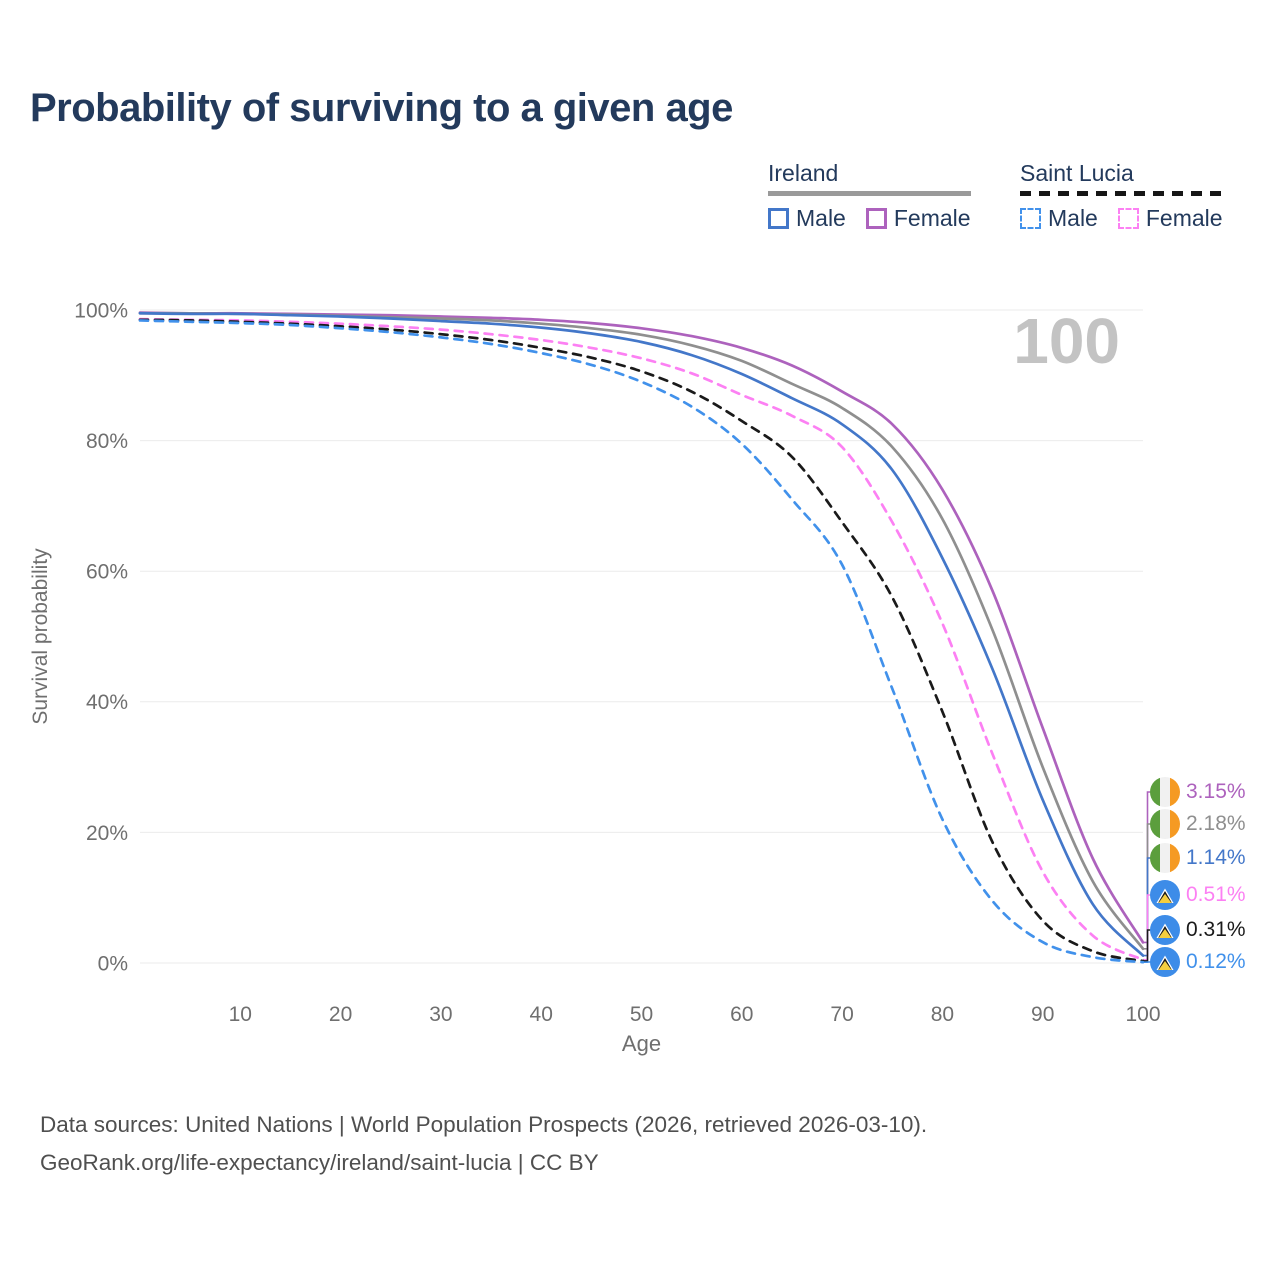 The height and width of the screenshot is (1280, 1280). I want to click on y-tick-label: 0%, so click(113, 963).